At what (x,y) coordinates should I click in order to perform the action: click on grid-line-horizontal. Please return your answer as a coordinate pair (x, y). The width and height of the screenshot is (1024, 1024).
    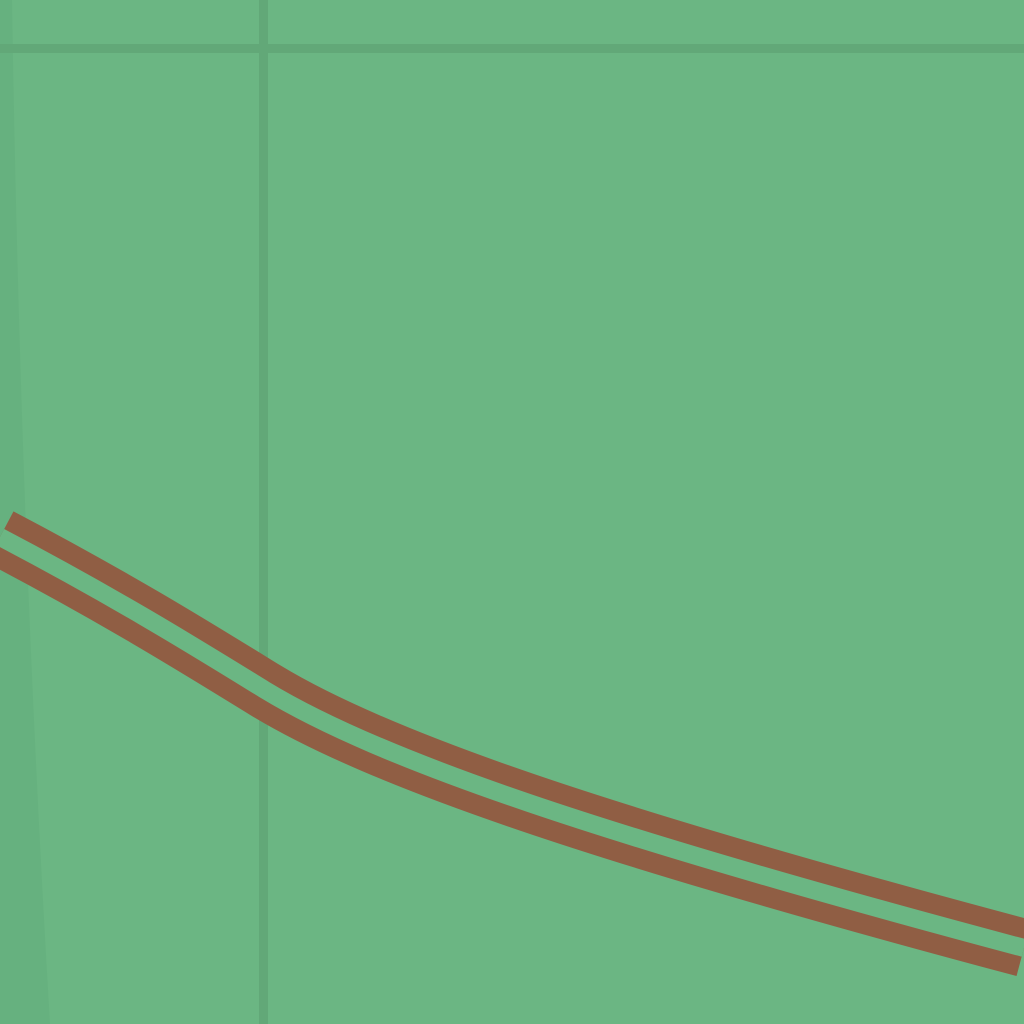
    Looking at the image, I should click on (512, 48).